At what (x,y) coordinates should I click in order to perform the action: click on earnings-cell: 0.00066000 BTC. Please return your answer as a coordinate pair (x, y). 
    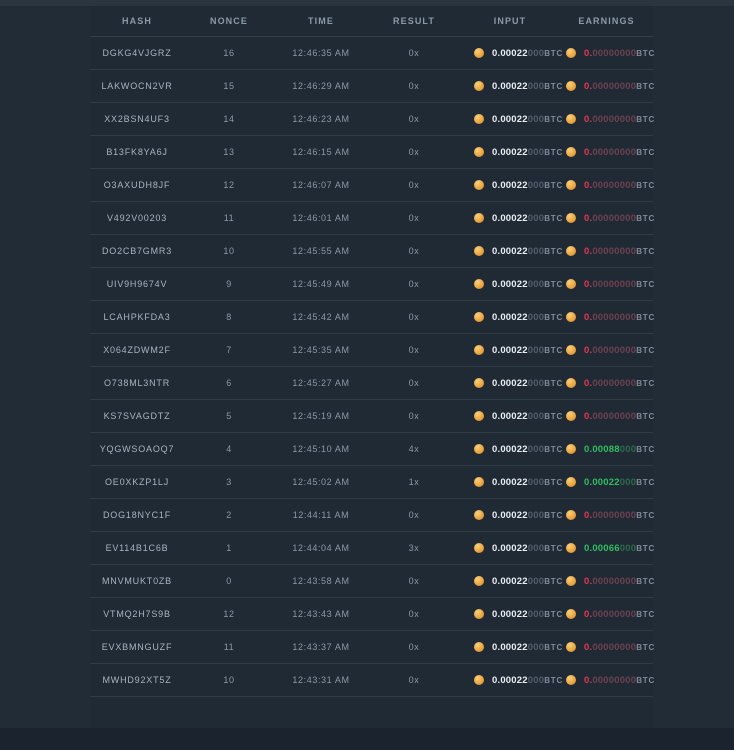
    Looking at the image, I should click on (607, 548).